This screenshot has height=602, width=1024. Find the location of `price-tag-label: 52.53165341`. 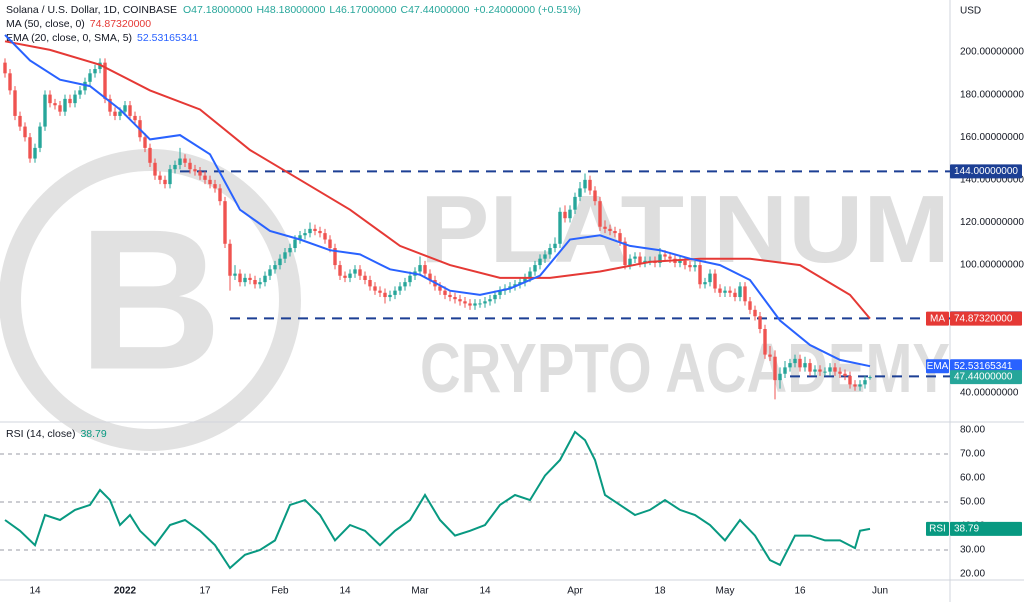

price-tag-label: 52.53165341 is located at coordinates (983, 366).